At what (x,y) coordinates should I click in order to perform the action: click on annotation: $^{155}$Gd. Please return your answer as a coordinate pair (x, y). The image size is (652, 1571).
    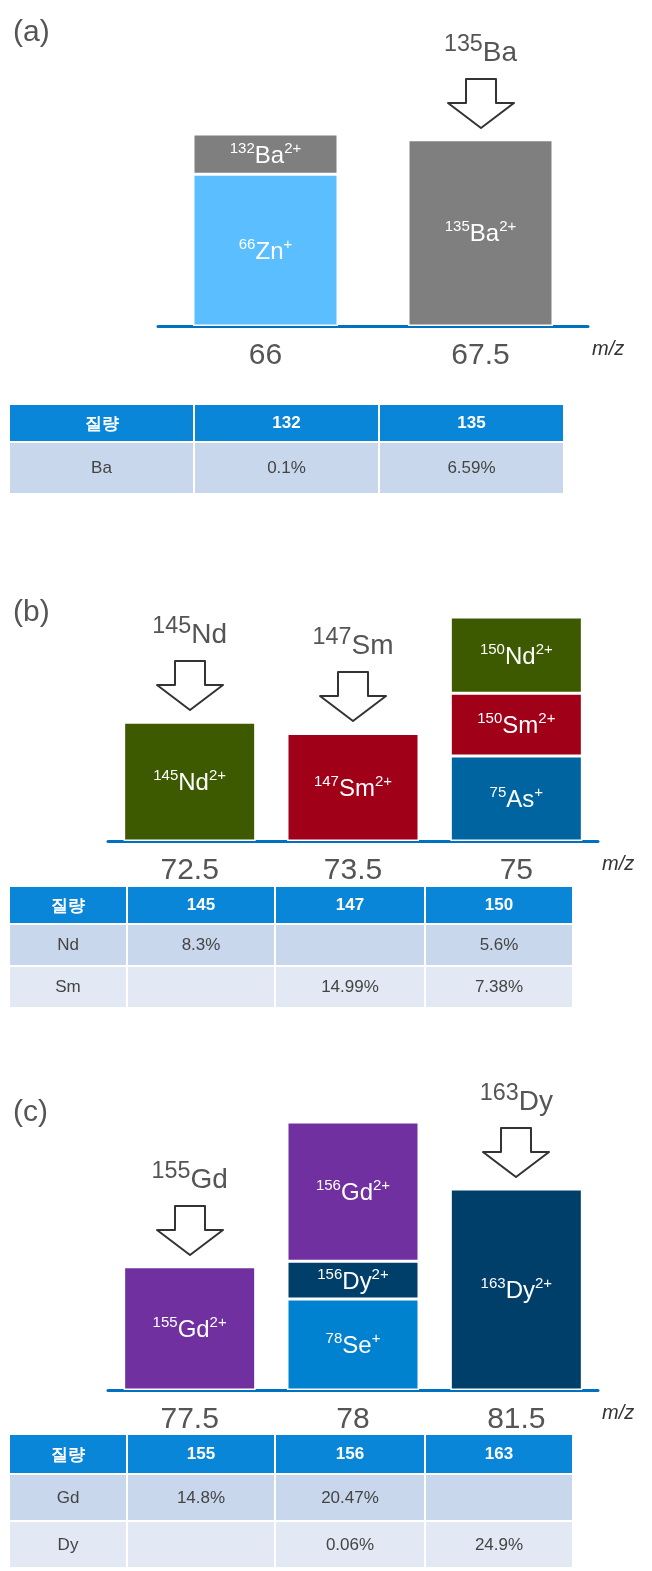
    Looking at the image, I should click on (189, 1176).